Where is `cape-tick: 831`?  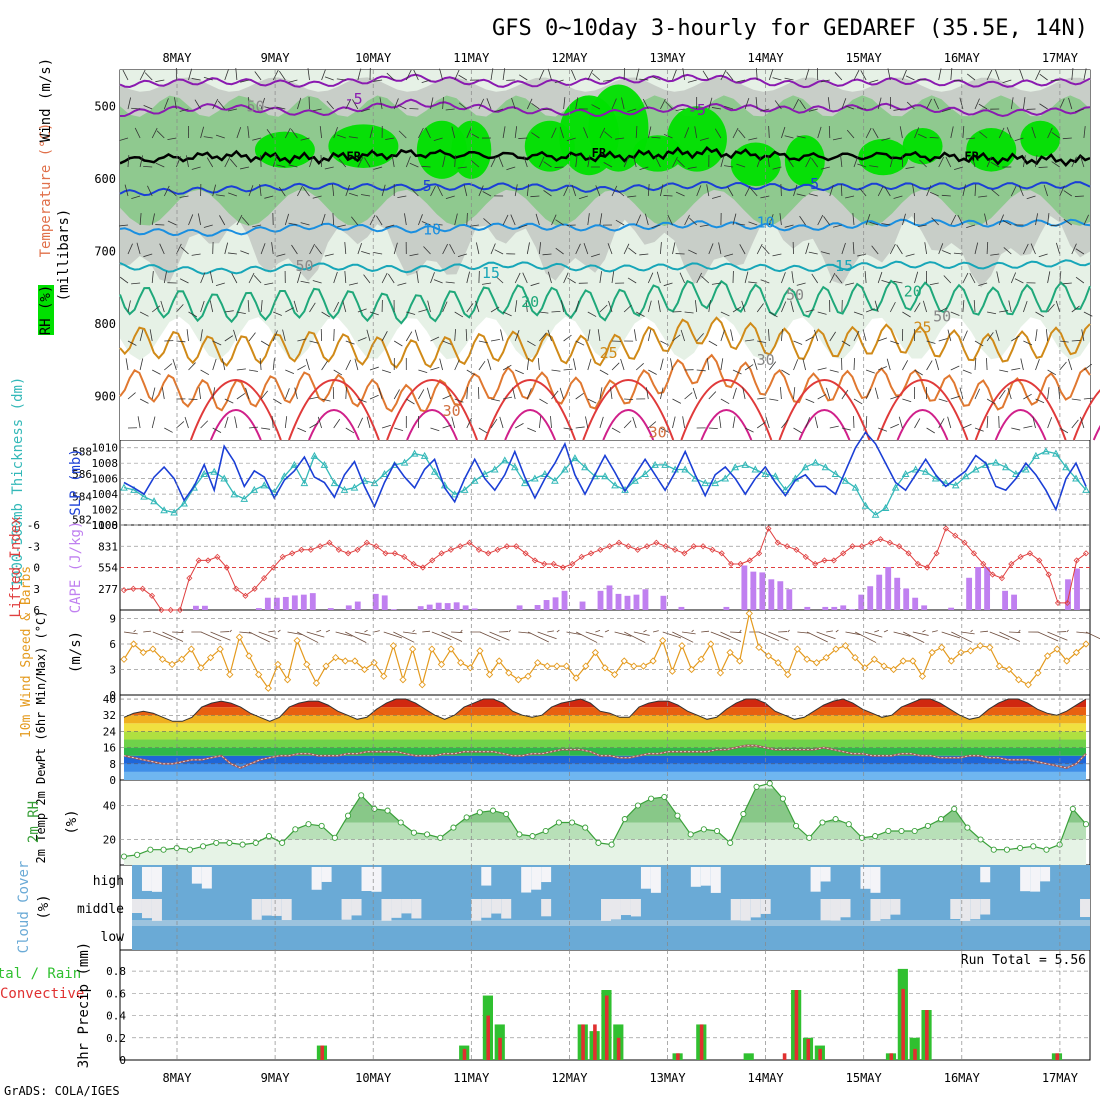 cape-tick: 831 is located at coordinates (108, 546).